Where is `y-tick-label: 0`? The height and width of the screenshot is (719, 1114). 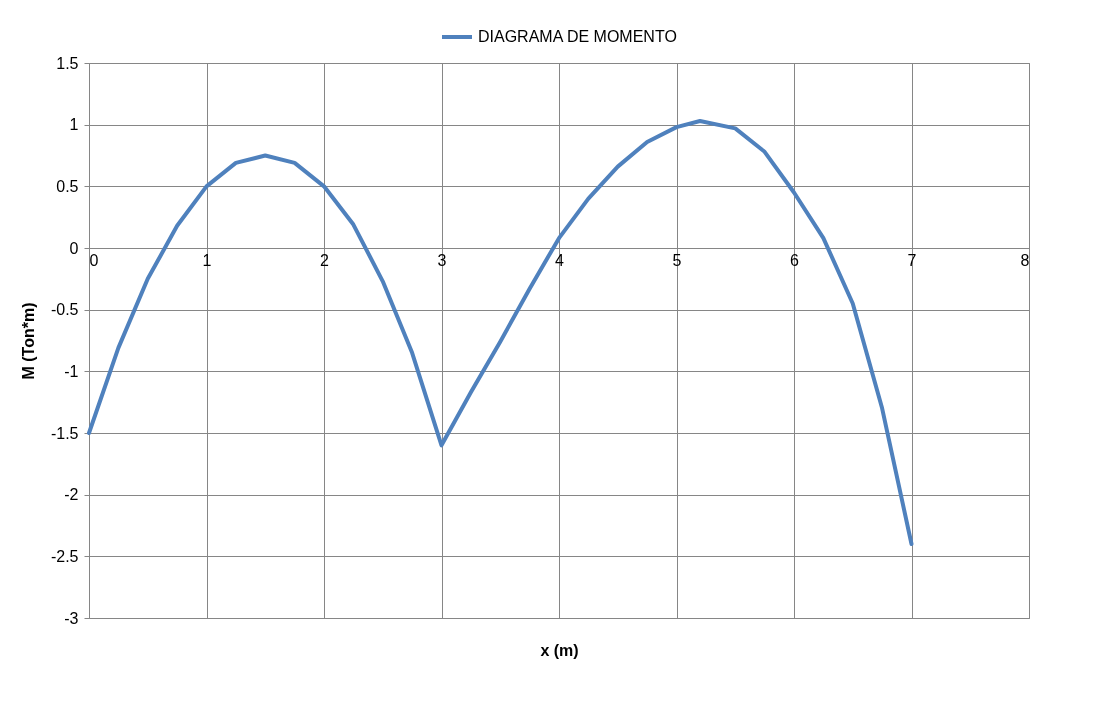
y-tick-label: 0 is located at coordinates (74, 248).